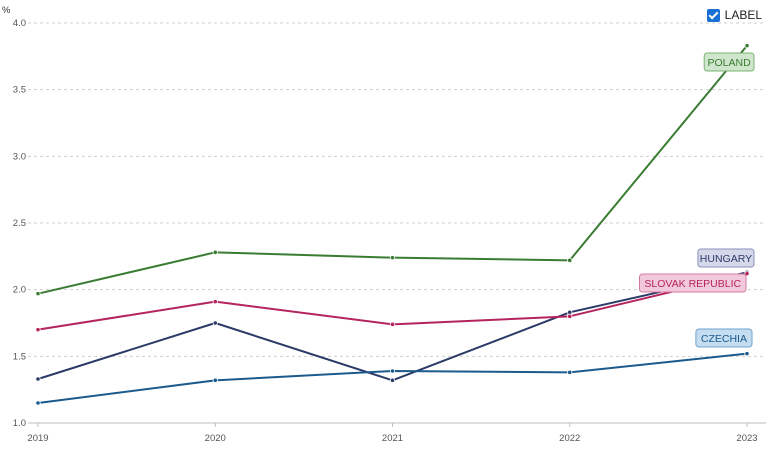 Image resolution: width=774 pixels, height=458 pixels. Describe the element at coordinates (392, 438) in the screenshot. I see `x-tick-label: 2021` at that location.